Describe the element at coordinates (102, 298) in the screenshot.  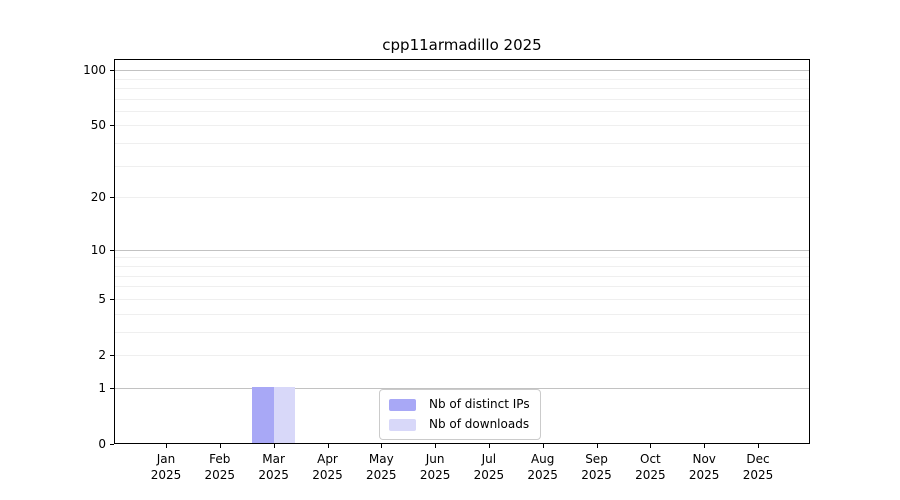
I see `y-axis-tick-label: 5` at that location.